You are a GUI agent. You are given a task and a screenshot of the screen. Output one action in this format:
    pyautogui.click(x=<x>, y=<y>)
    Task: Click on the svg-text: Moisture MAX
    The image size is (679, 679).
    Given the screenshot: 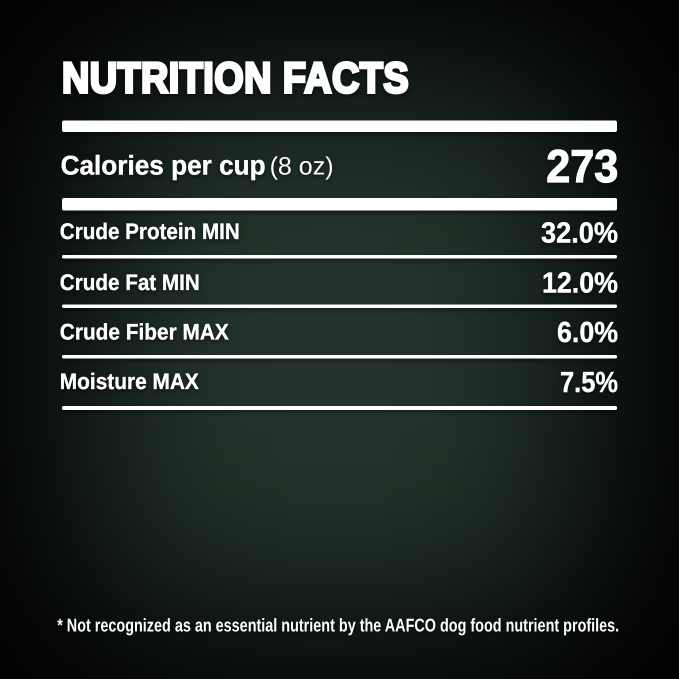 What is the action you would take?
    pyautogui.click(x=129, y=381)
    